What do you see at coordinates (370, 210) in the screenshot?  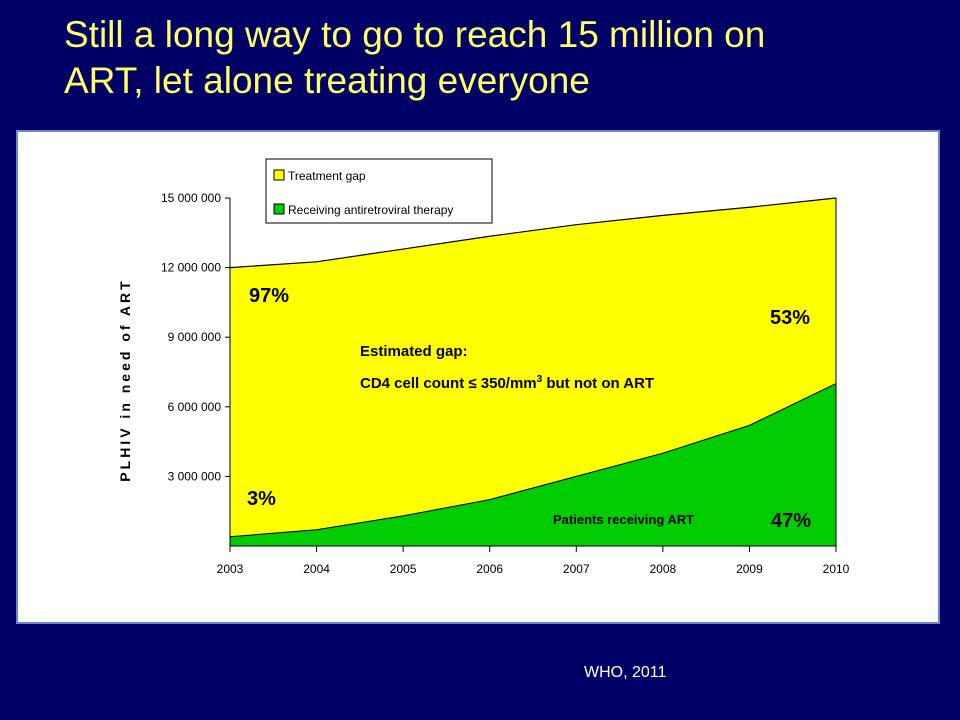 I see `legend-label-art: Receiving antiretroviral therapy` at bounding box center [370, 210].